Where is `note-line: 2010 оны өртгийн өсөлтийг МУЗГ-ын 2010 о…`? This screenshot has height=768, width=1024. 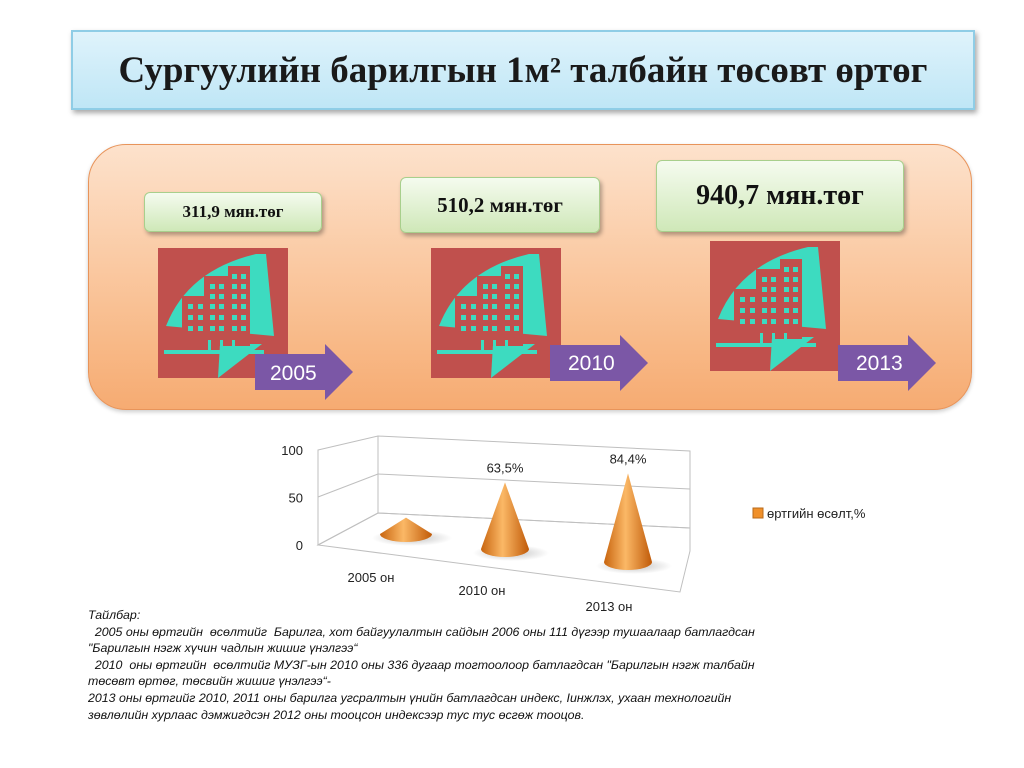 note-line: 2010 оны өртгийн өсөлтийг МУЗГ-ын 2010 о… is located at coordinates (421, 664).